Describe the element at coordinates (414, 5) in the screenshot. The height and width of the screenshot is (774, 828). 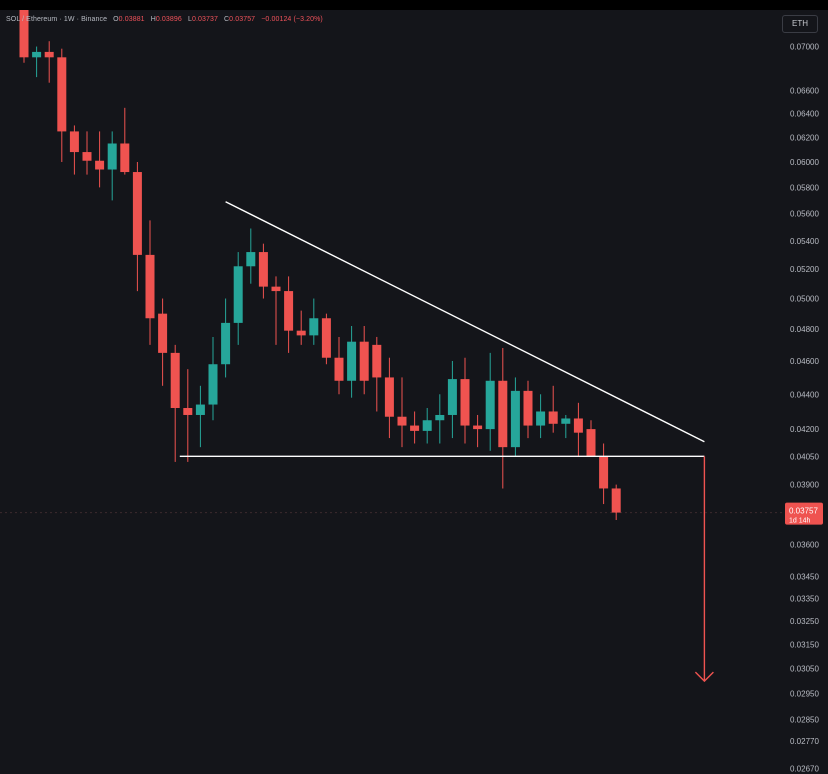
I see `top-black-bar` at that location.